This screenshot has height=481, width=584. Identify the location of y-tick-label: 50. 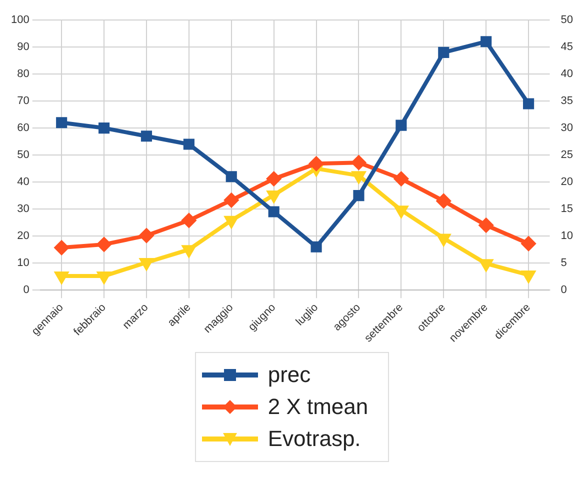
(23, 155).